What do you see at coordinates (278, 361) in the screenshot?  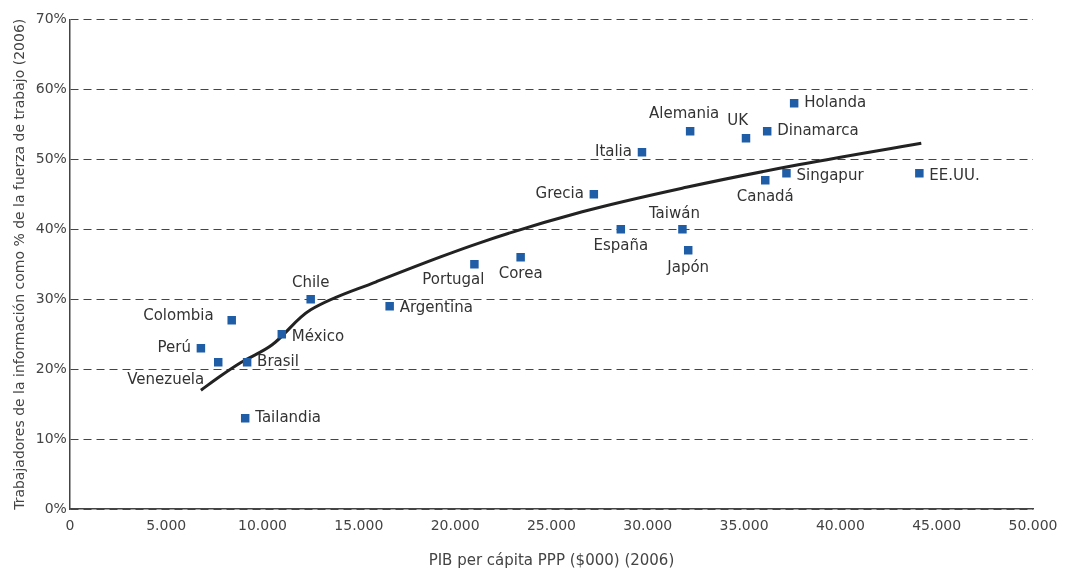 I see `annotation: Brasil` at bounding box center [278, 361].